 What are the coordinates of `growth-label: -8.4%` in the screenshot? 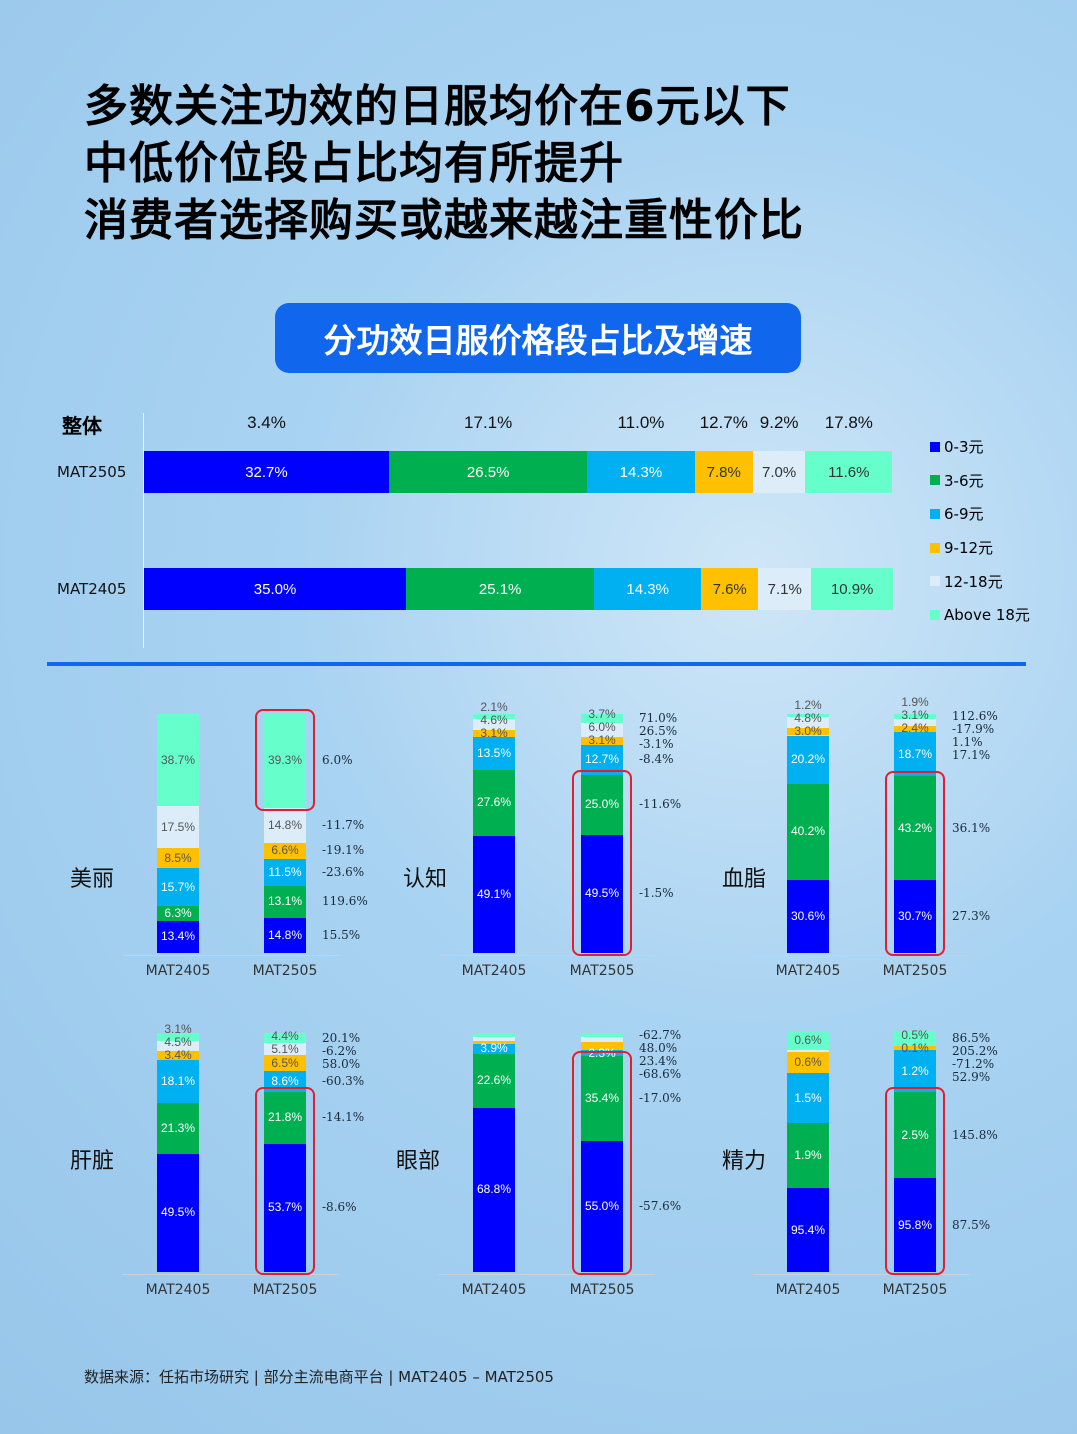 It's located at (656, 759).